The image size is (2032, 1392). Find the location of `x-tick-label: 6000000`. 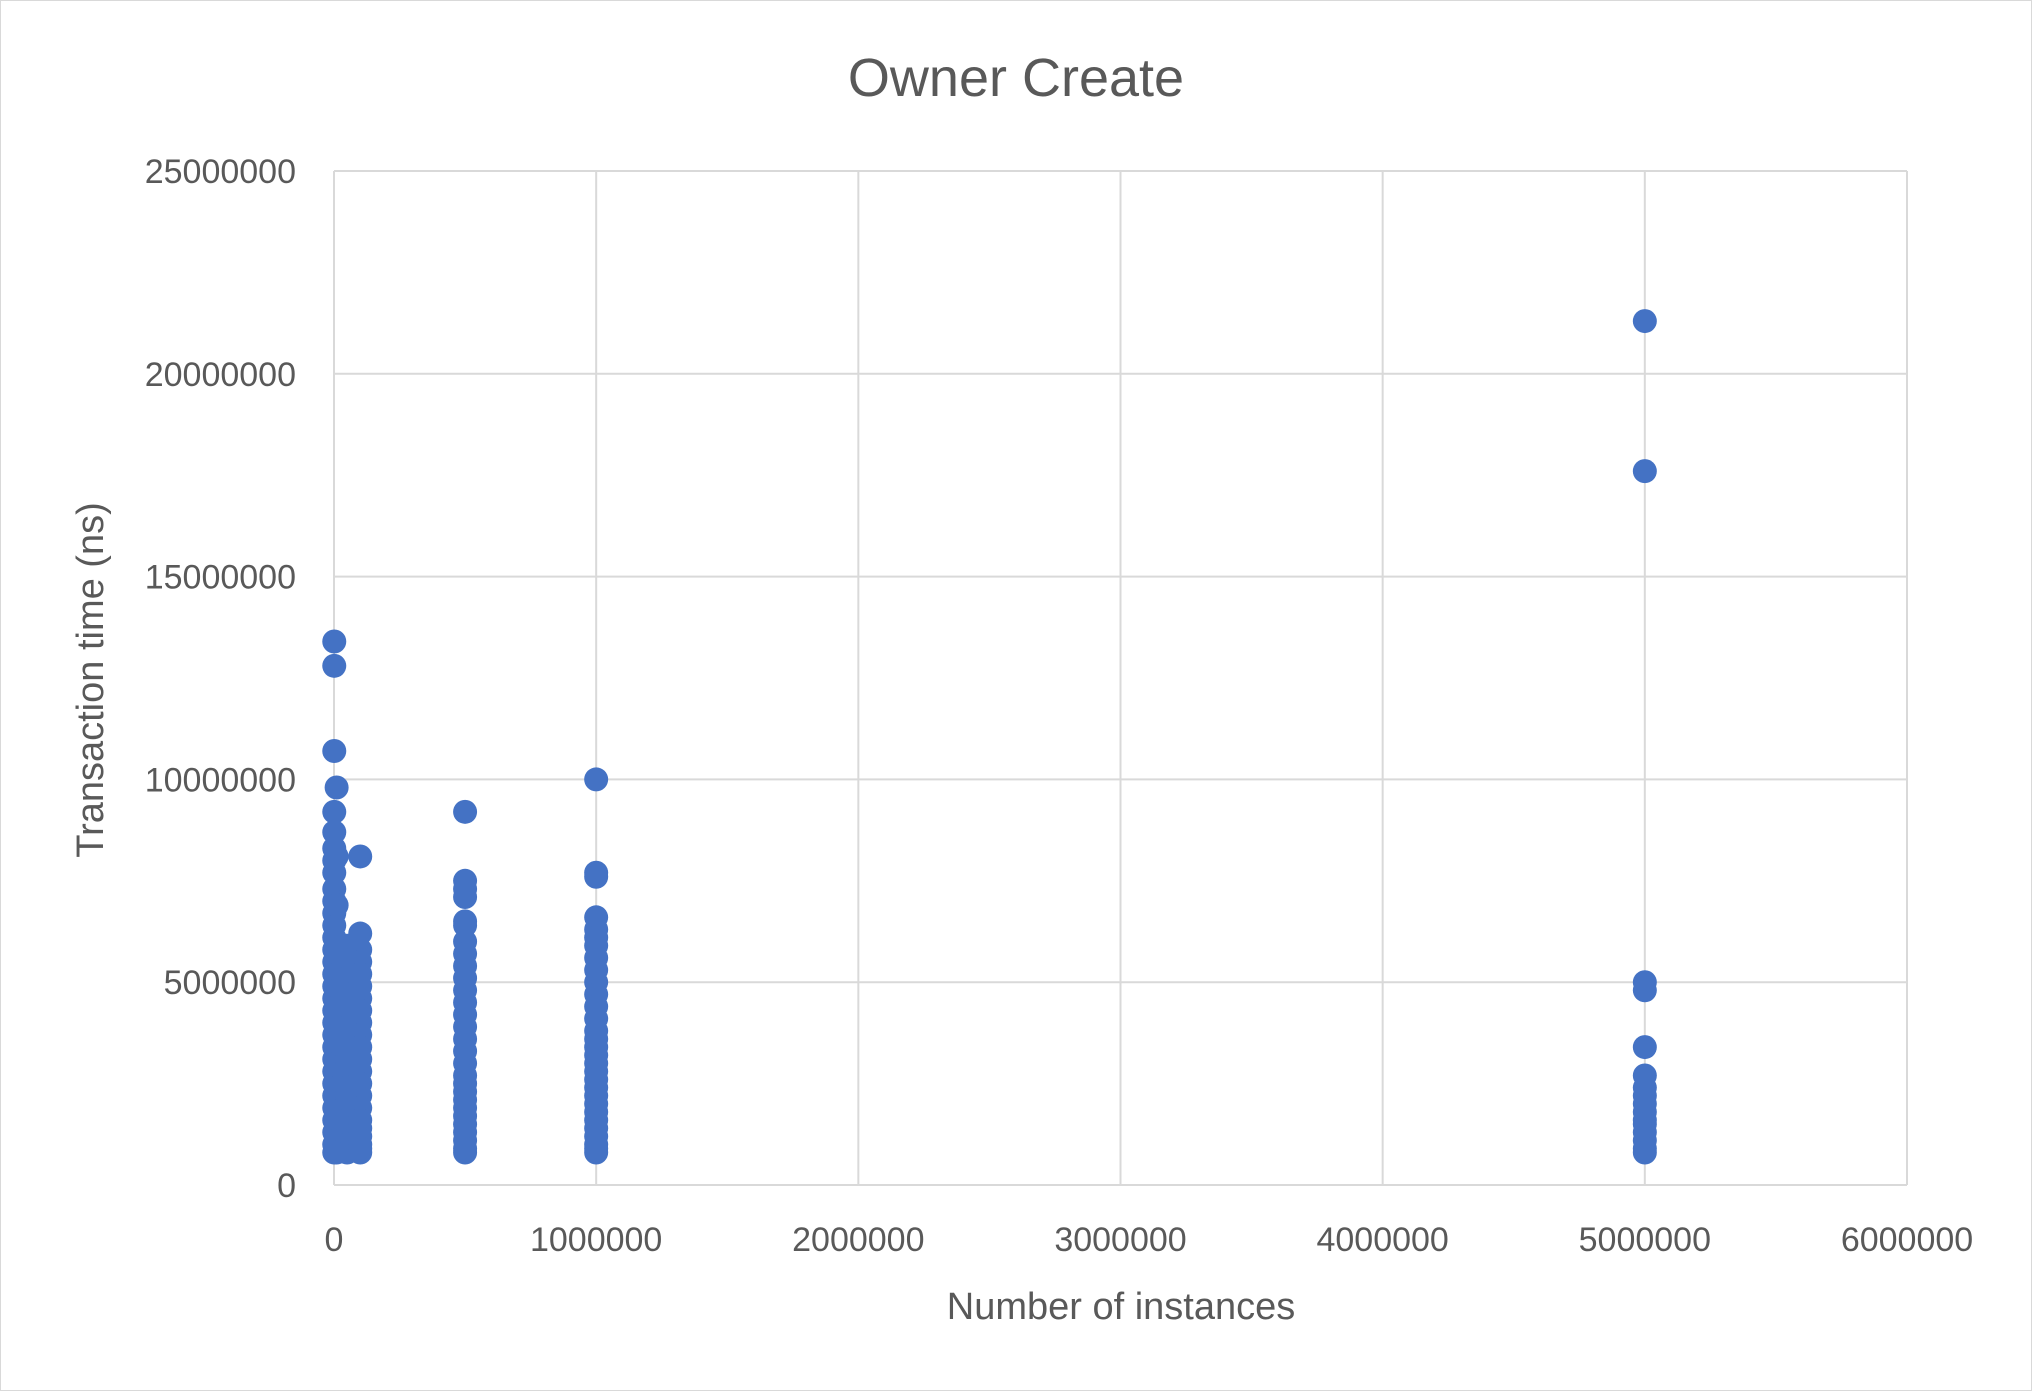

x-tick-label: 6000000 is located at coordinates (1907, 1240).